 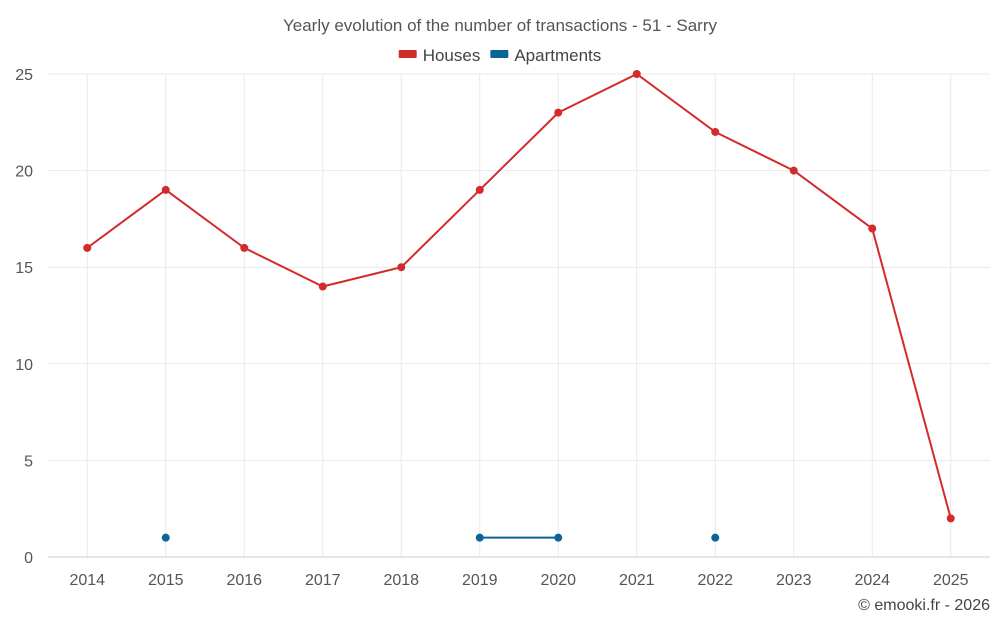 I want to click on y-axis: 0 5 10 15 20 25, so click(x=24, y=317).